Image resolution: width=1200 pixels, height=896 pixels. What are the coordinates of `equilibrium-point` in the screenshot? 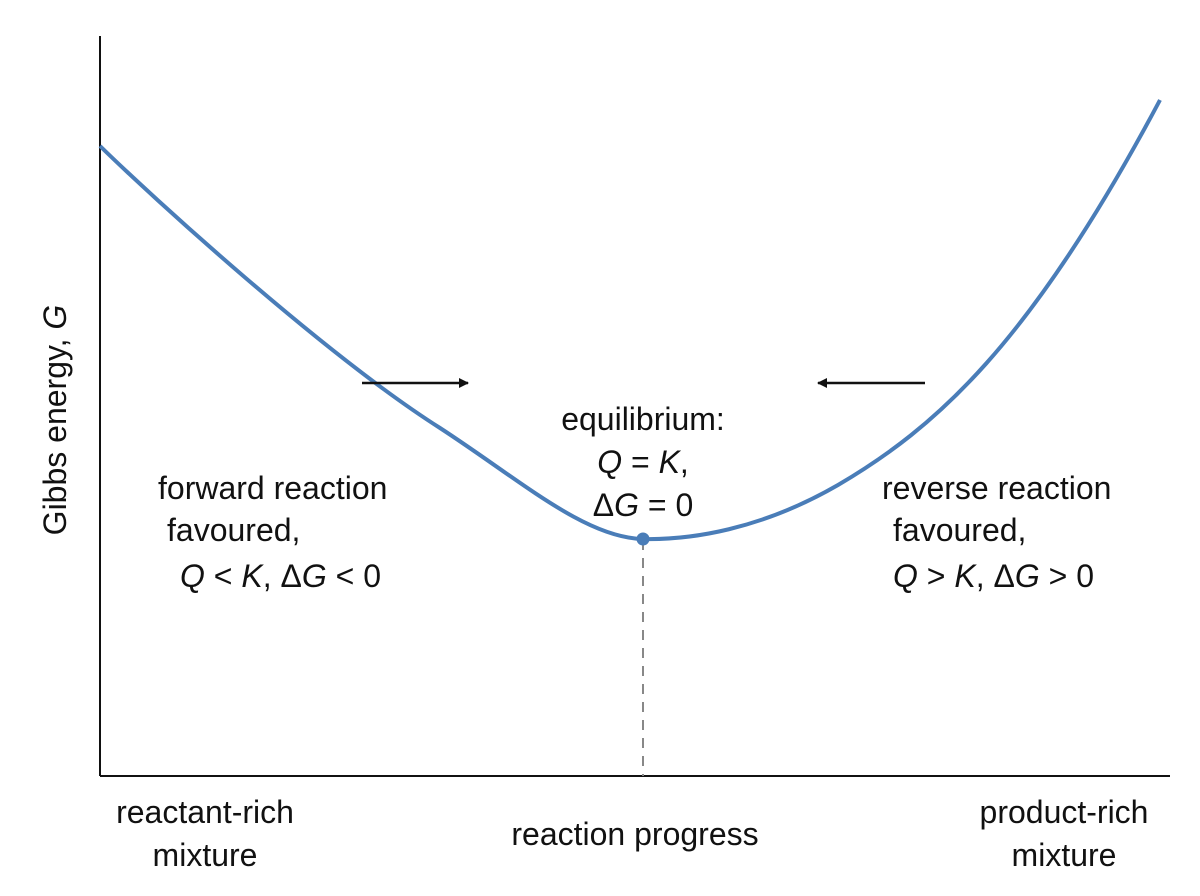 It's located at (643, 539).